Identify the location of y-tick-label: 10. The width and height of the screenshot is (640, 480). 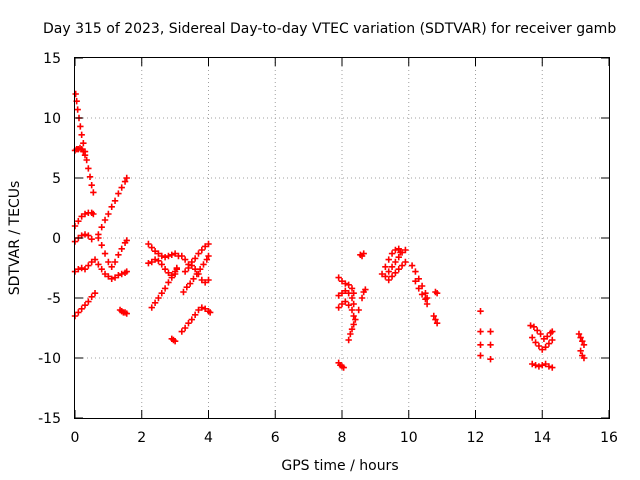
(52, 119).